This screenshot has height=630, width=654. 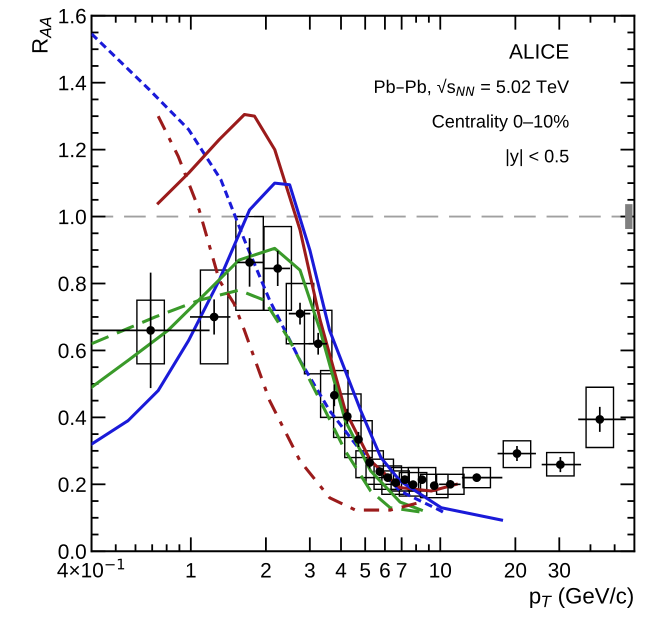 I want to click on annotation: |y| < 0.5, so click(x=537, y=157).